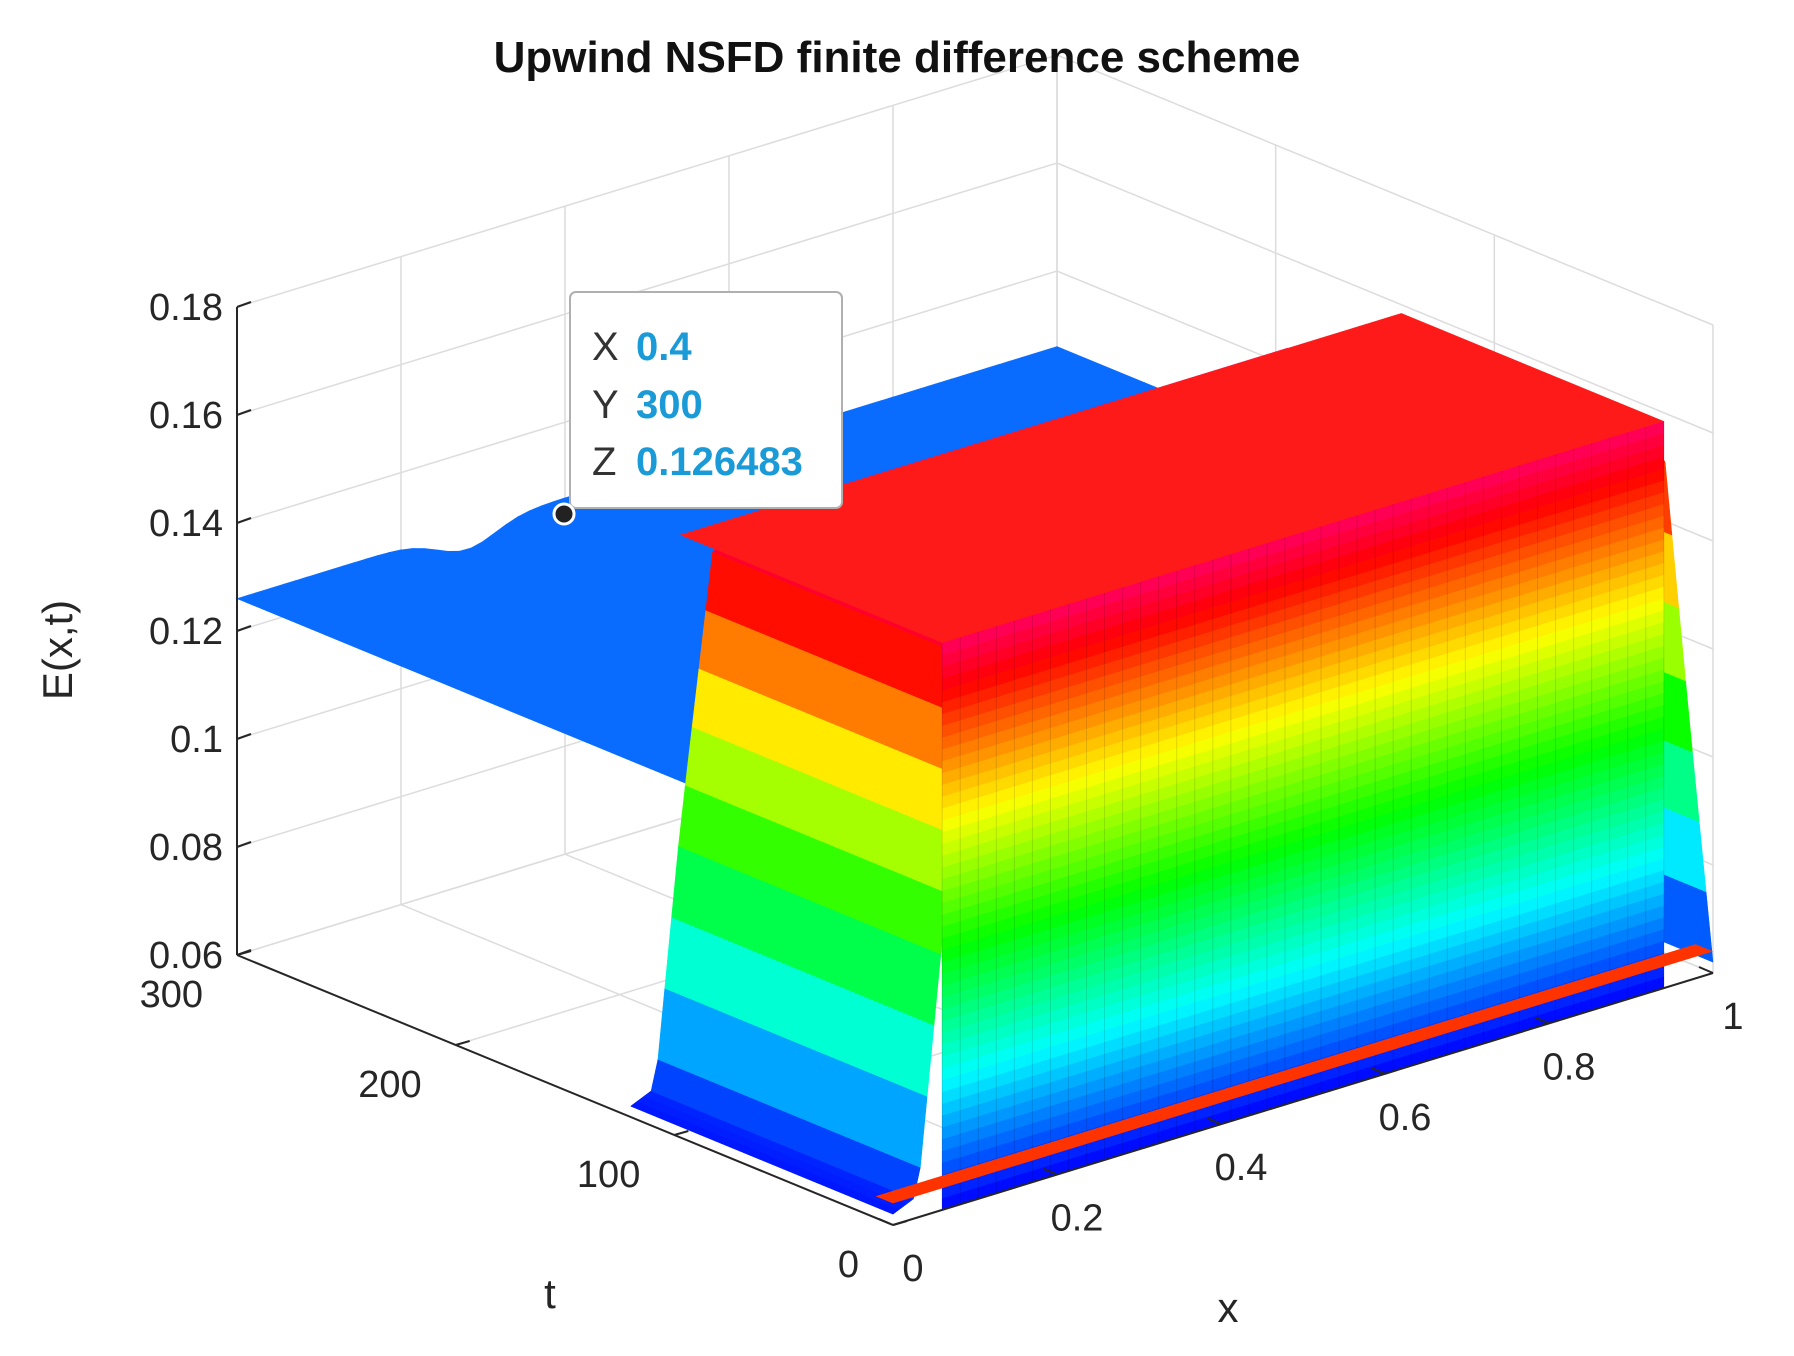 The height and width of the screenshot is (1356, 1794). Describe the element at coordinates (389, 1085) in the screenshot. I see `y-tick-label: 200` at that location.